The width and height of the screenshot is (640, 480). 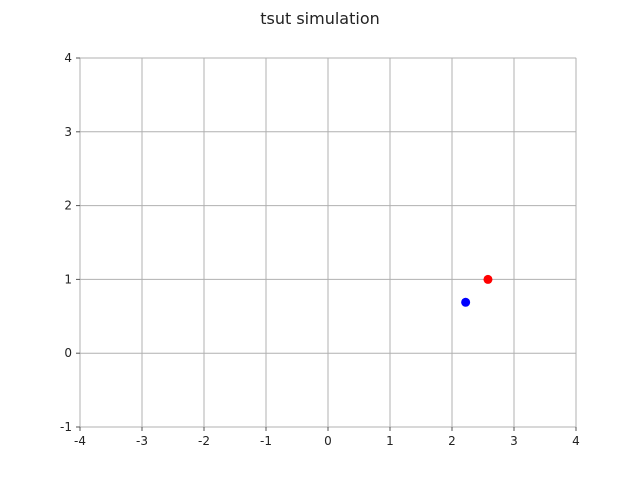 What do you see at coordinates (477, 290) in the screenshot?
I see `scatter-points` at bounding box center [477, 290].